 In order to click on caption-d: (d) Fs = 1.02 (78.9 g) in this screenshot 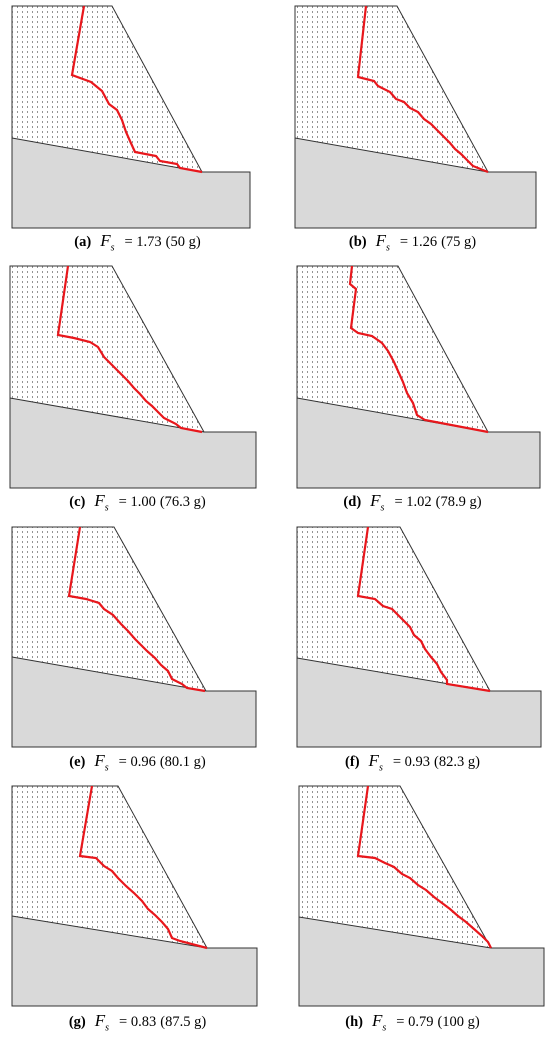, I will do `click(412, 502)`.